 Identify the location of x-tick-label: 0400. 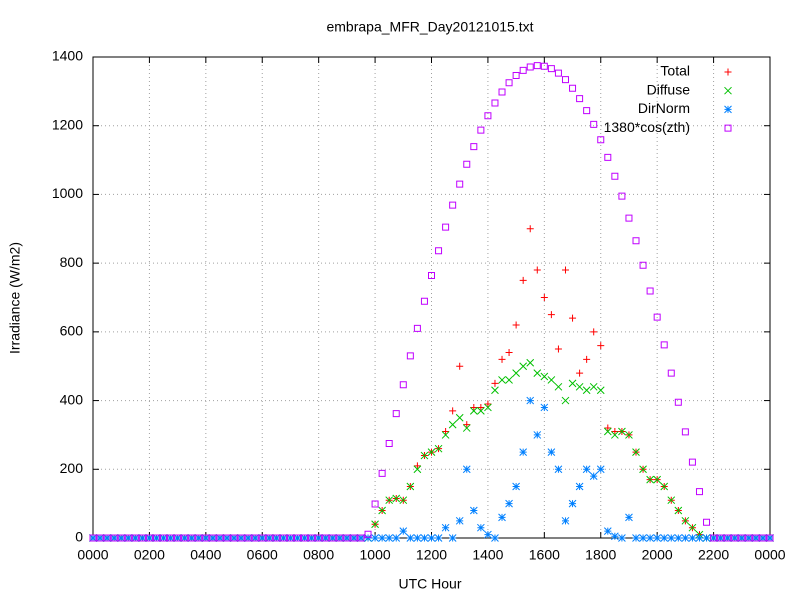
(205, 555).